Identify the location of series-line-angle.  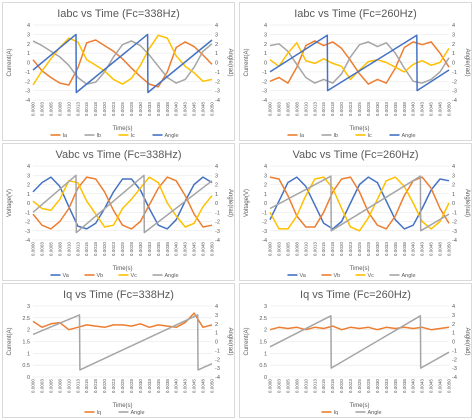
(122, 63).